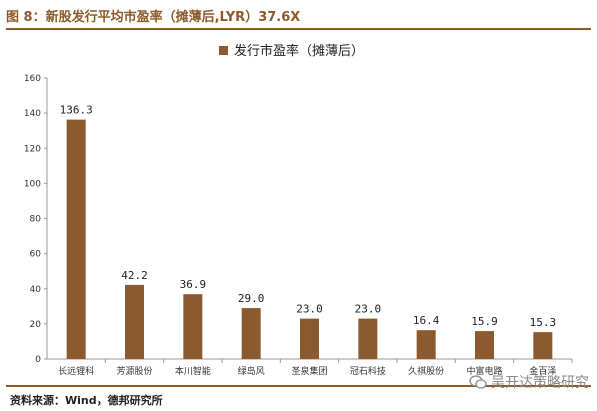 The height and width of the screenshot is (411, 597). I want to click on category-label: 金百泽, so click(542, 371).